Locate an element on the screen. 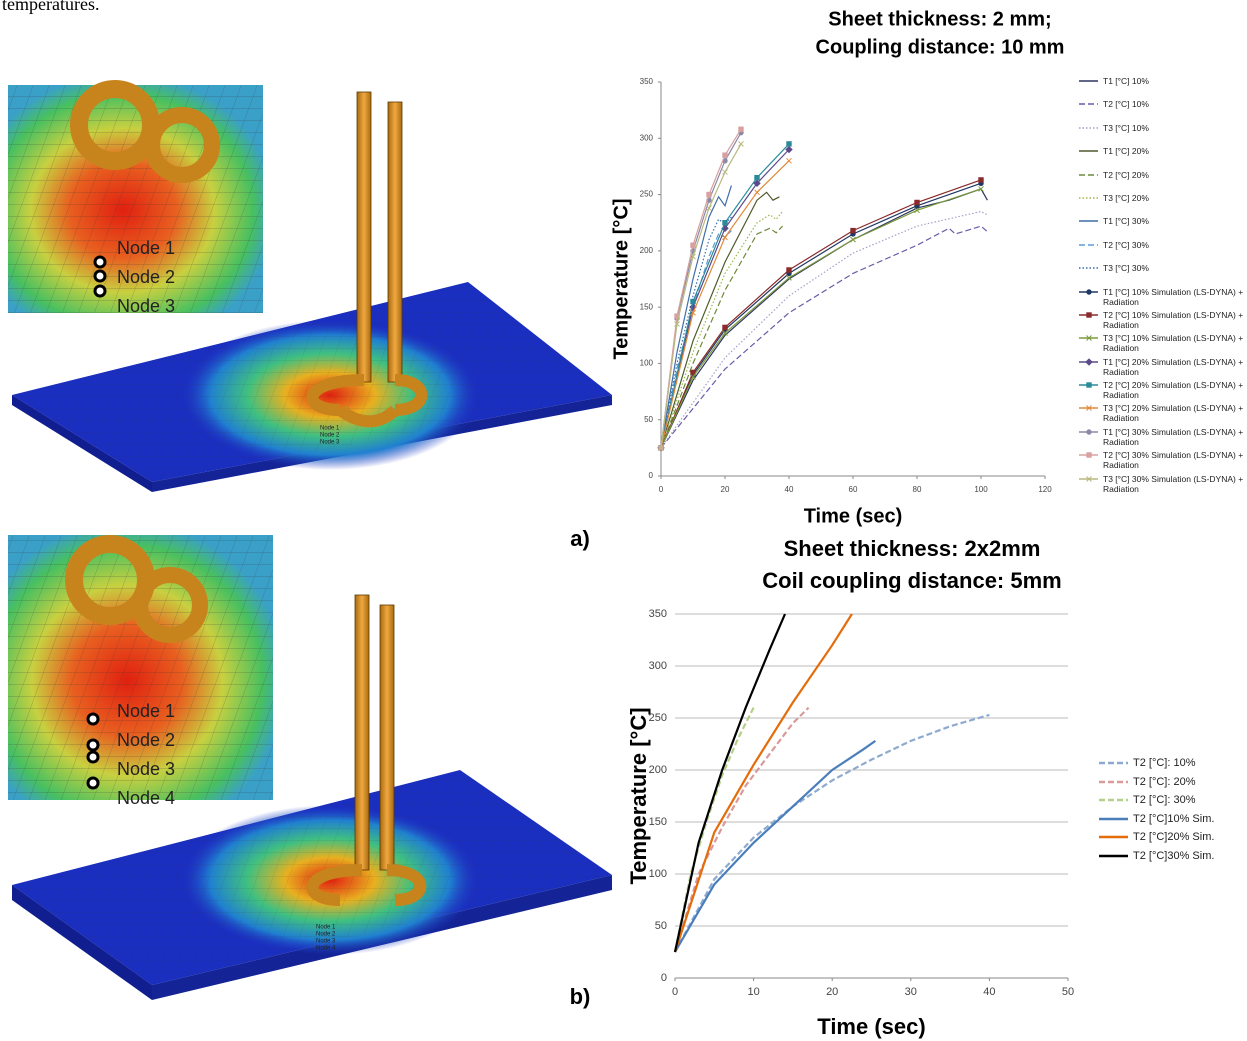 This screenshot has height=1041, width=1247. x-axis-label: Time (sec) is located at coordinates (853, 516).